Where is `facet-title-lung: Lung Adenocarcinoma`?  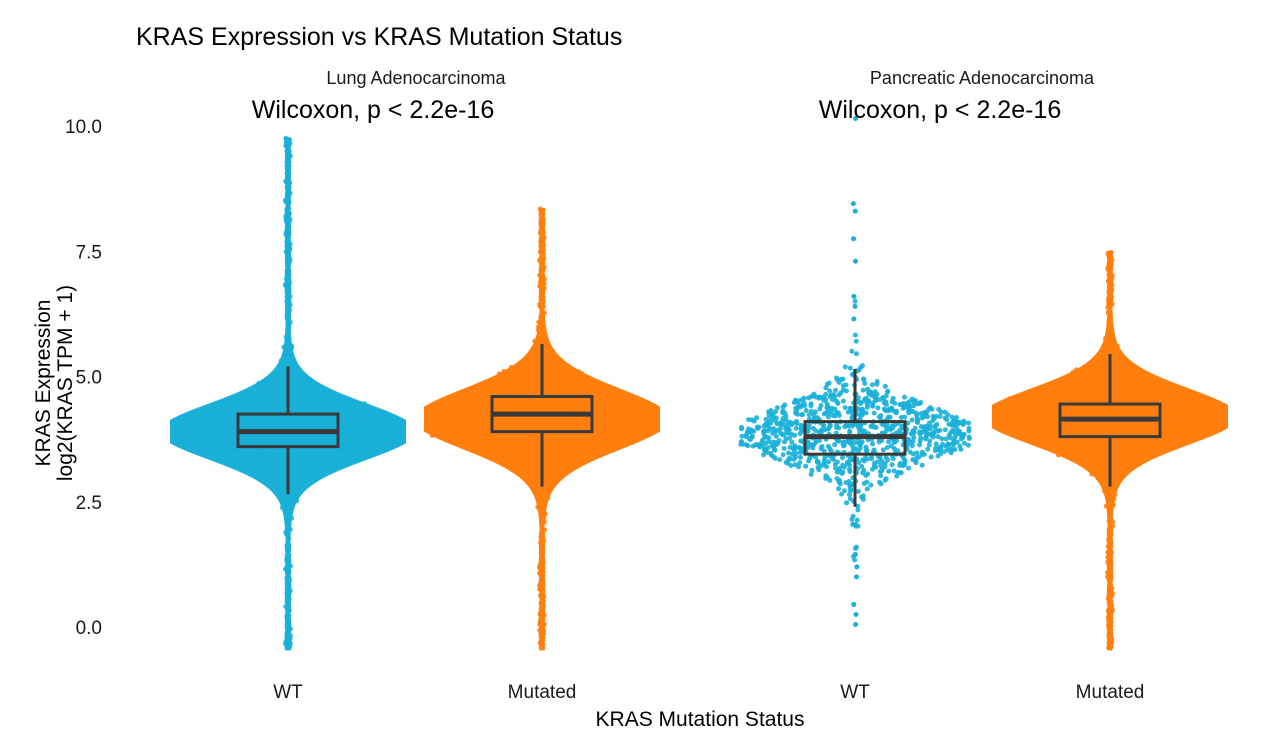
facet-title-lung: Lung Adenocarcinoma is located at coordinates (416, 78).